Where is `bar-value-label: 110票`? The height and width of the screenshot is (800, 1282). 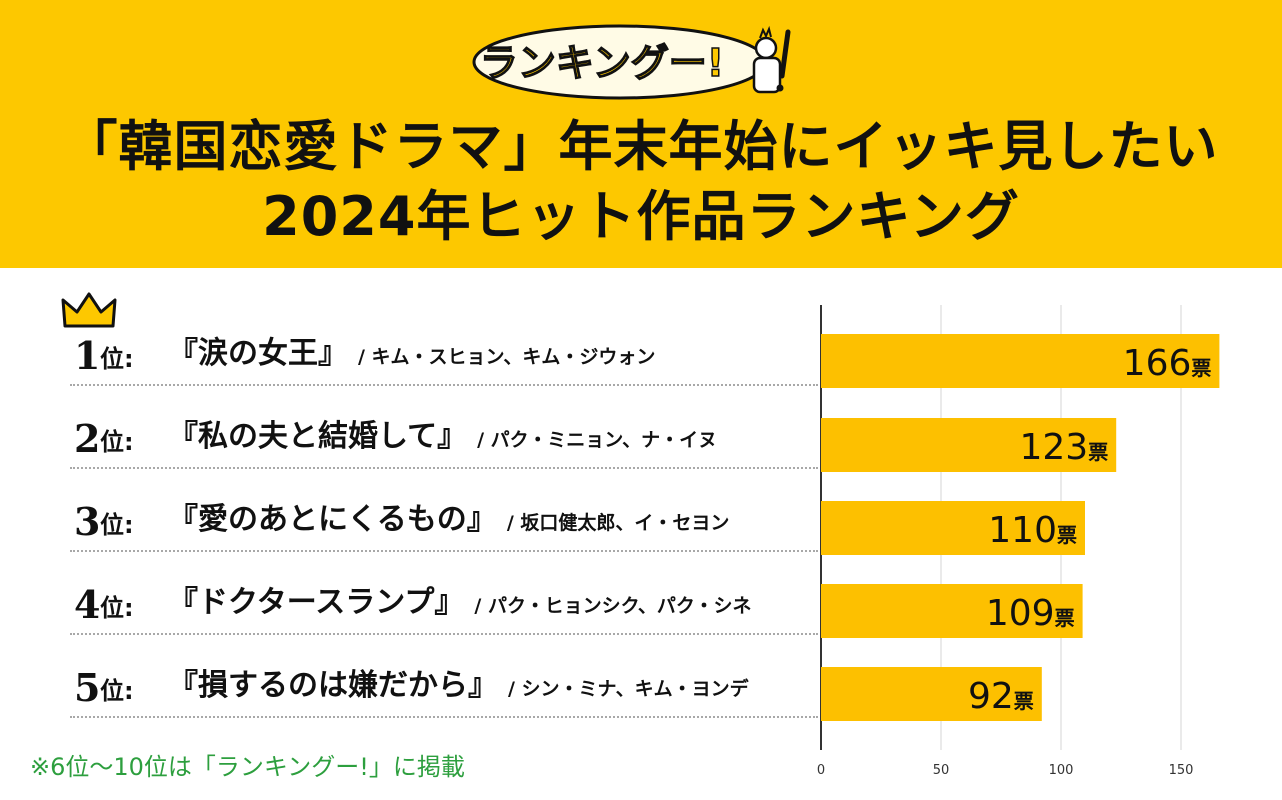
bar-value-label: 110票 is located at coordinates (1032, 530).